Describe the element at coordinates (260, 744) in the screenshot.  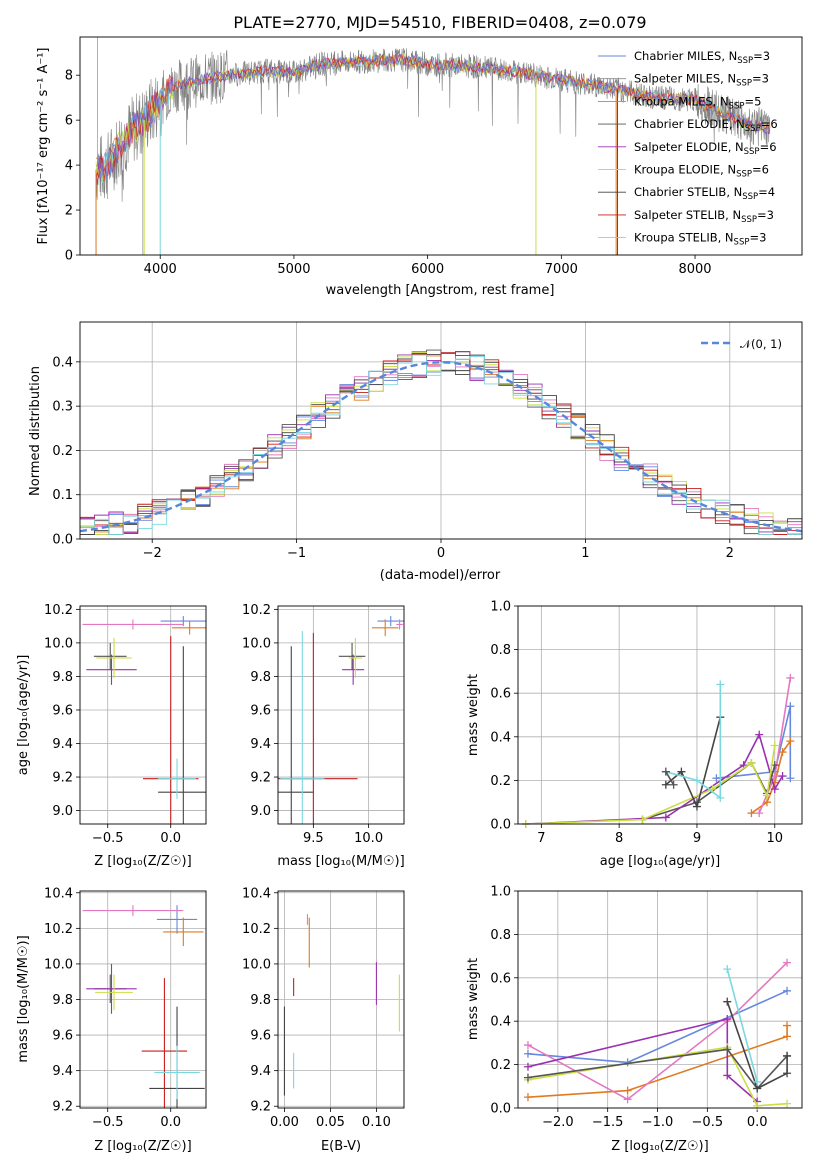
I see `ytick-label-2: 9.4` at that location.